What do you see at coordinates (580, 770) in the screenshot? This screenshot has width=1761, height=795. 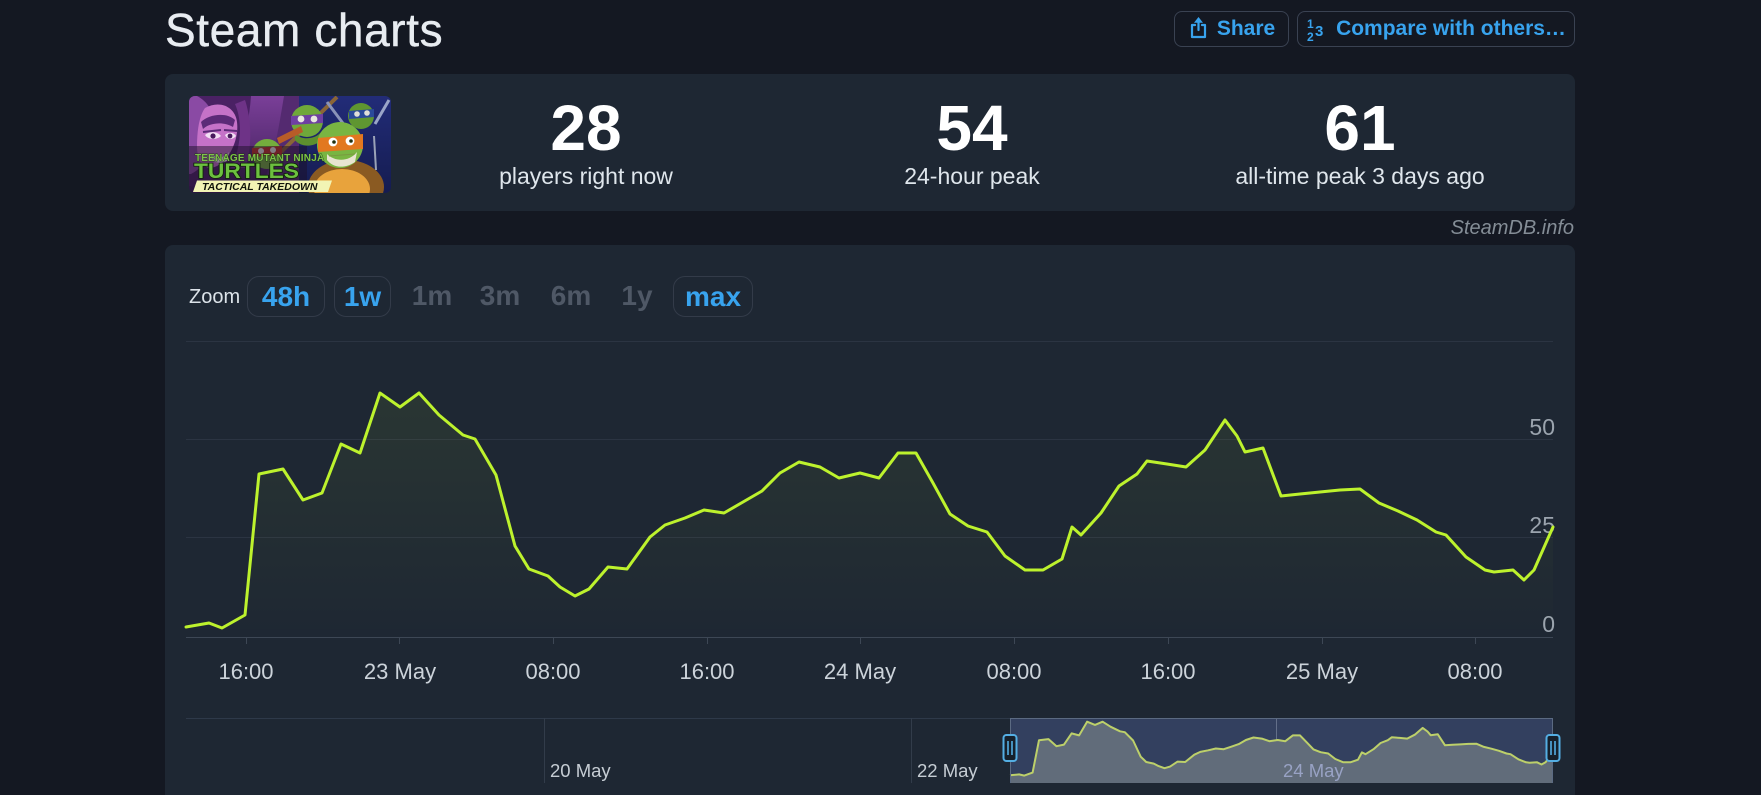 I see `svg-text: 20 May` at bounding box center [580, 770].